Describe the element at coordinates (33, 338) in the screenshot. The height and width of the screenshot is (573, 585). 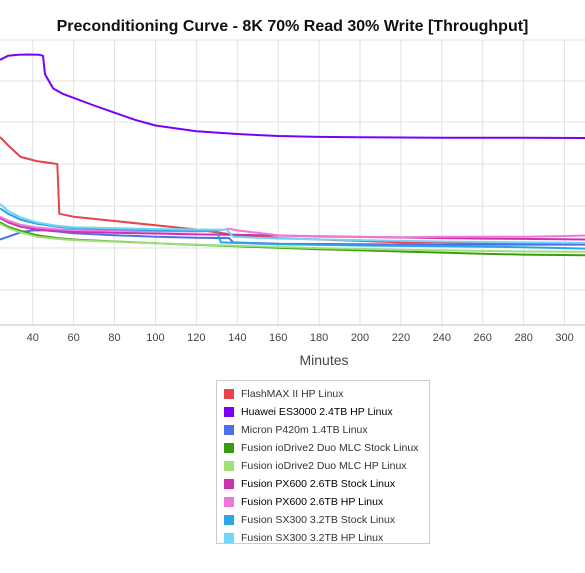
I see `x-tick-label: 40` at that location.